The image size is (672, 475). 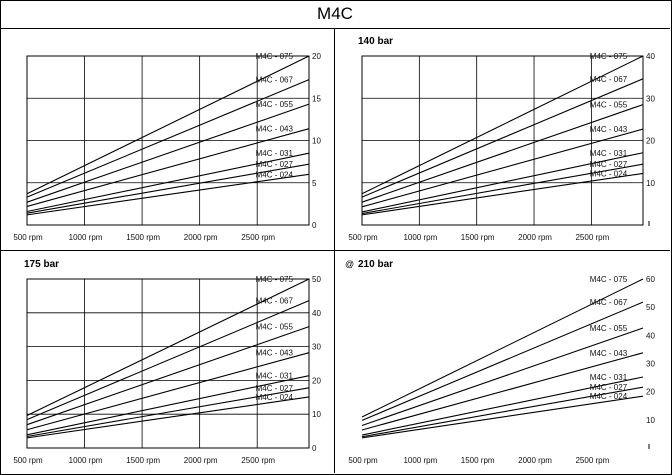 What do you see at coordinates (609, 302) in the screenshot?
I see `chart4-series-label-1: M4C - 067` at bounding box center [609, 302].